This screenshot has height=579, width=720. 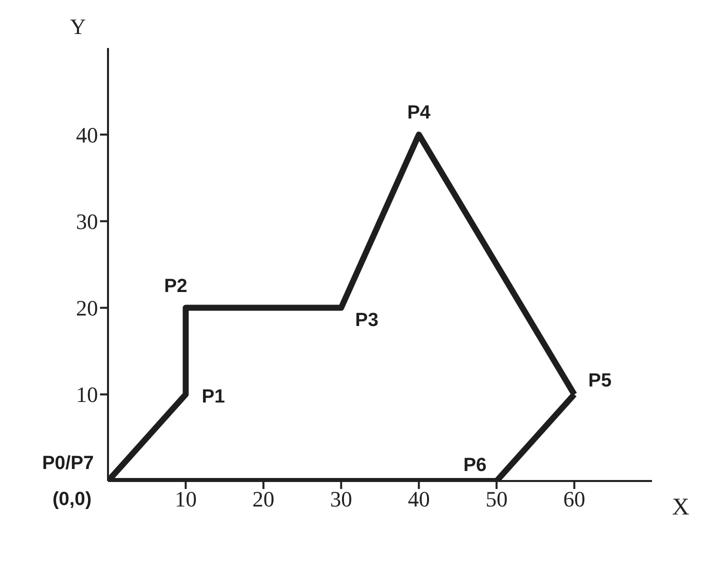 What do you see at coordinates (214, 397) in the screenshot?
I see `annotation: P1` at bounding box center [214, 397].